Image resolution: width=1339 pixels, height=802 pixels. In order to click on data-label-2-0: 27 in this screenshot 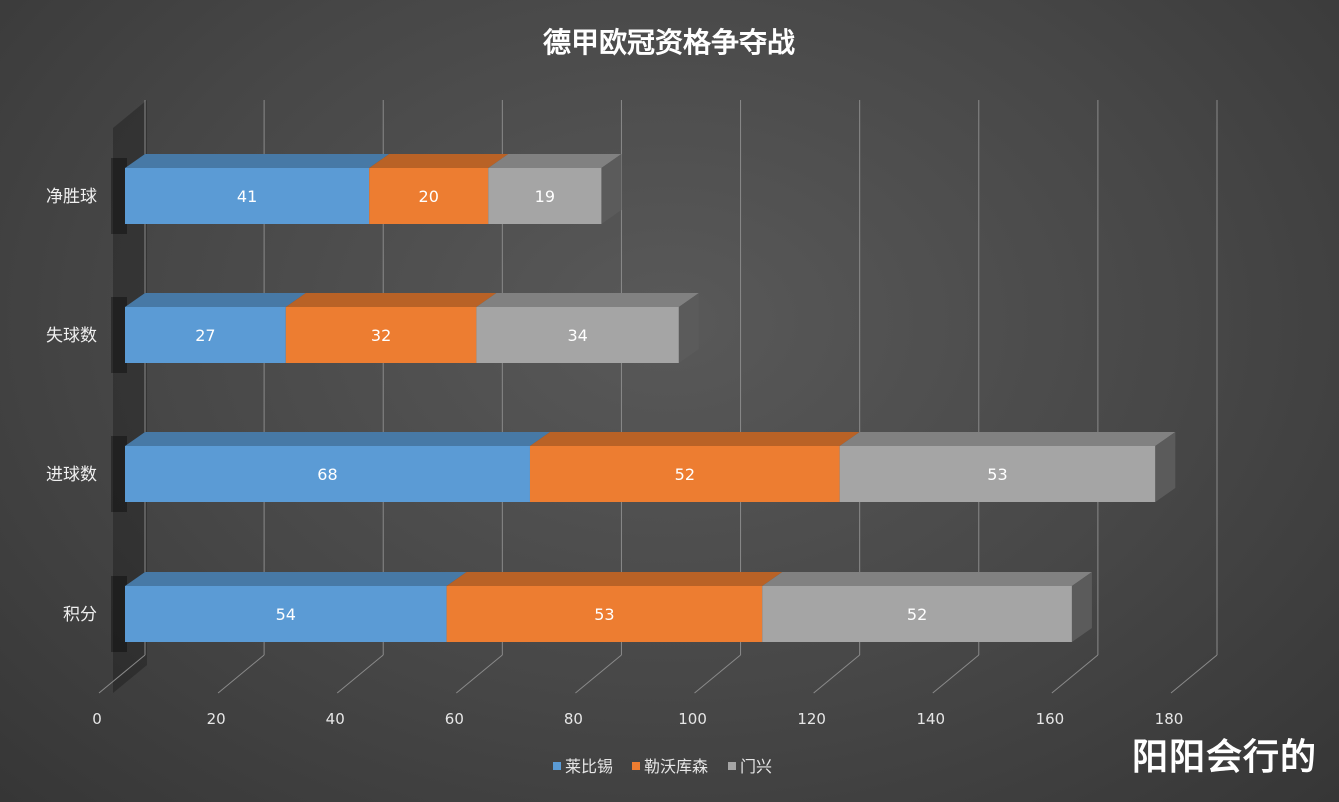, I will do `click(205, 335)`.